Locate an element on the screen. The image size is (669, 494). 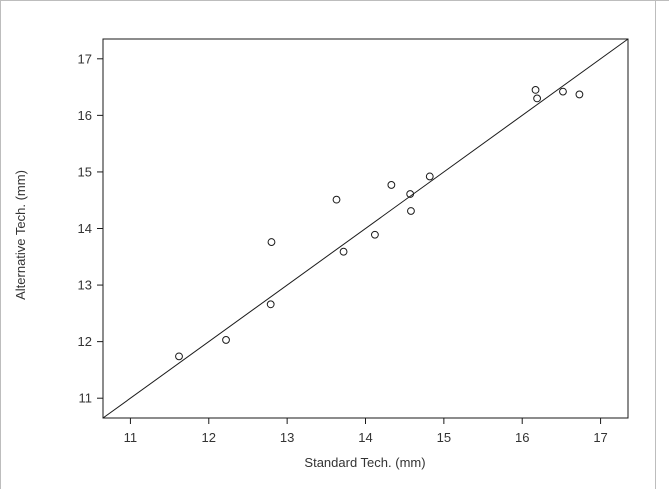
y-tick-label: 17 is located at coordinates (85, 58).